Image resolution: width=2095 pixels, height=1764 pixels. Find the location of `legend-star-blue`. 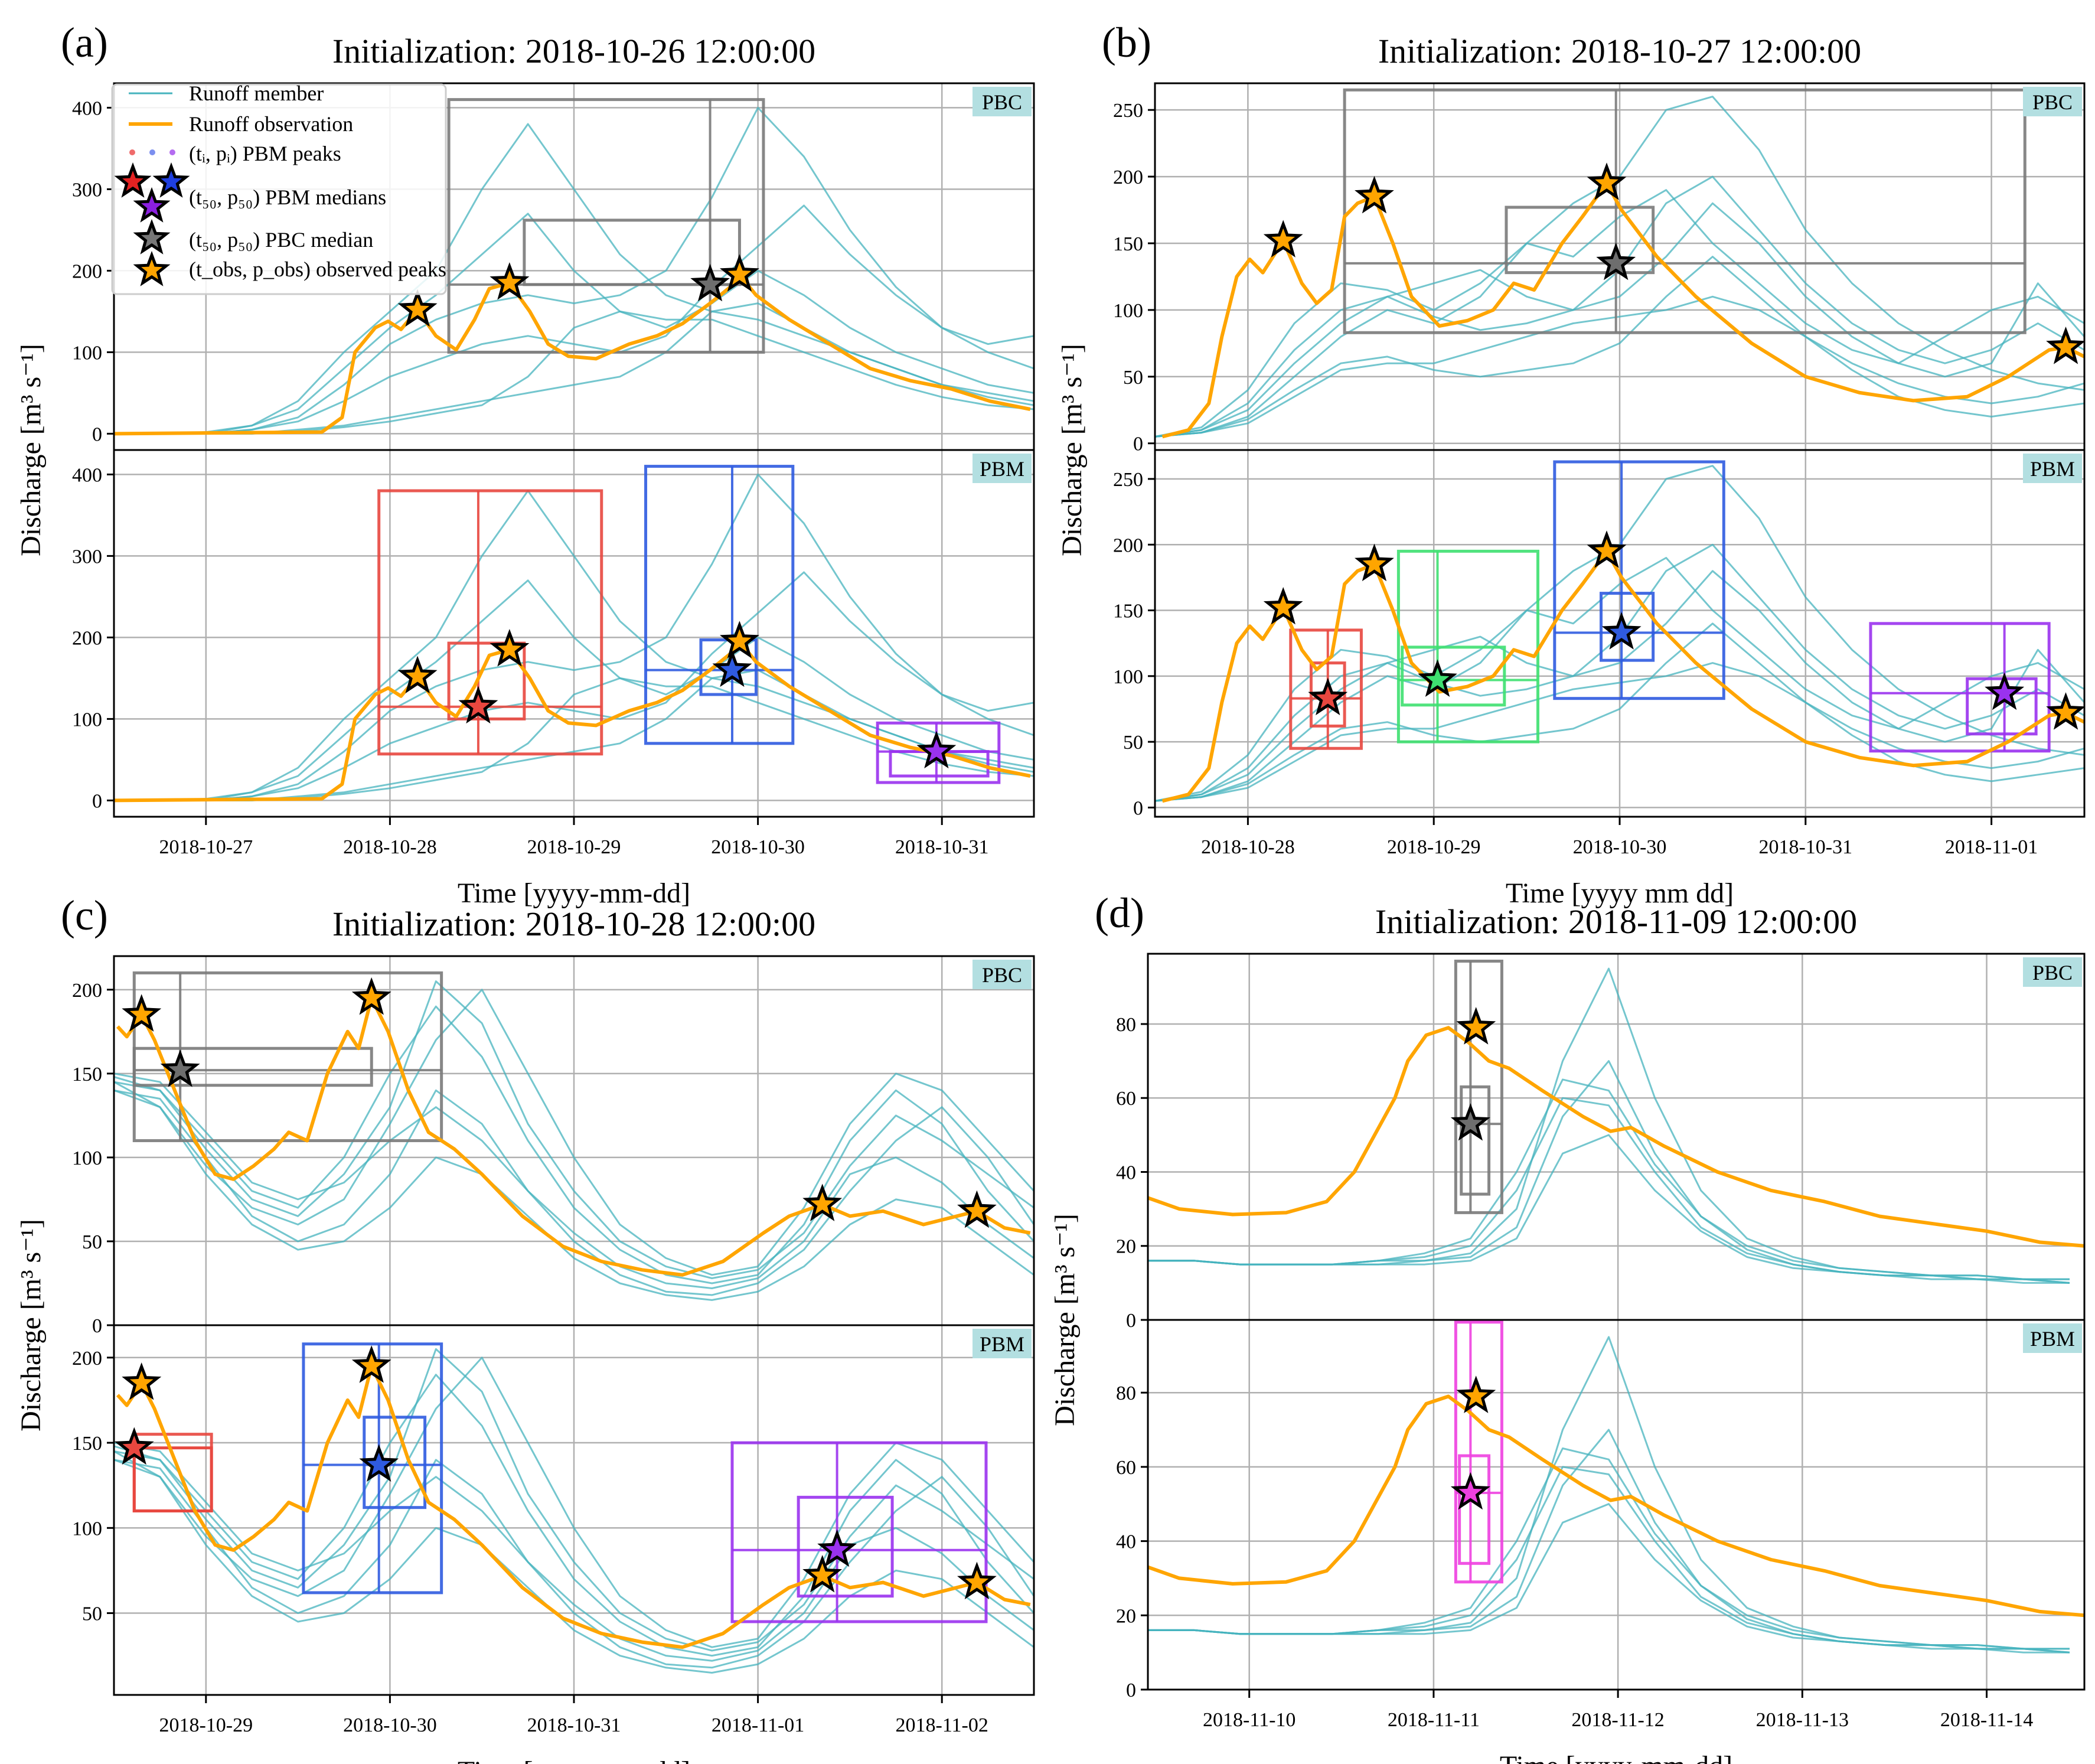

legend-star-blue is located at coordinates (171, 180).